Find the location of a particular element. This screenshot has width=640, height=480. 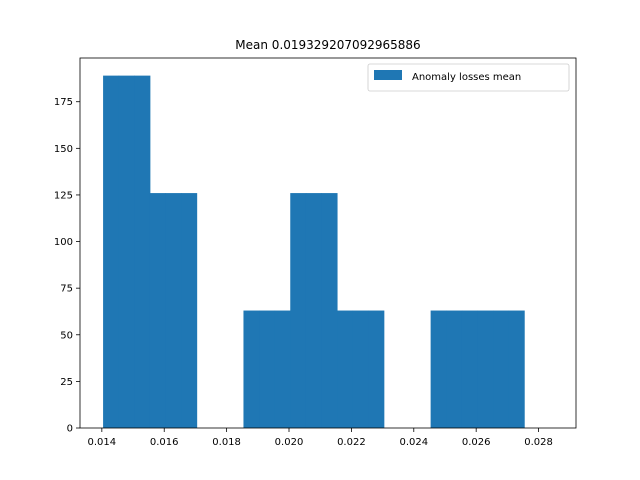

y-axis: 0 25 50 75 100 125 150 175 is located at coordinates (67, 266).